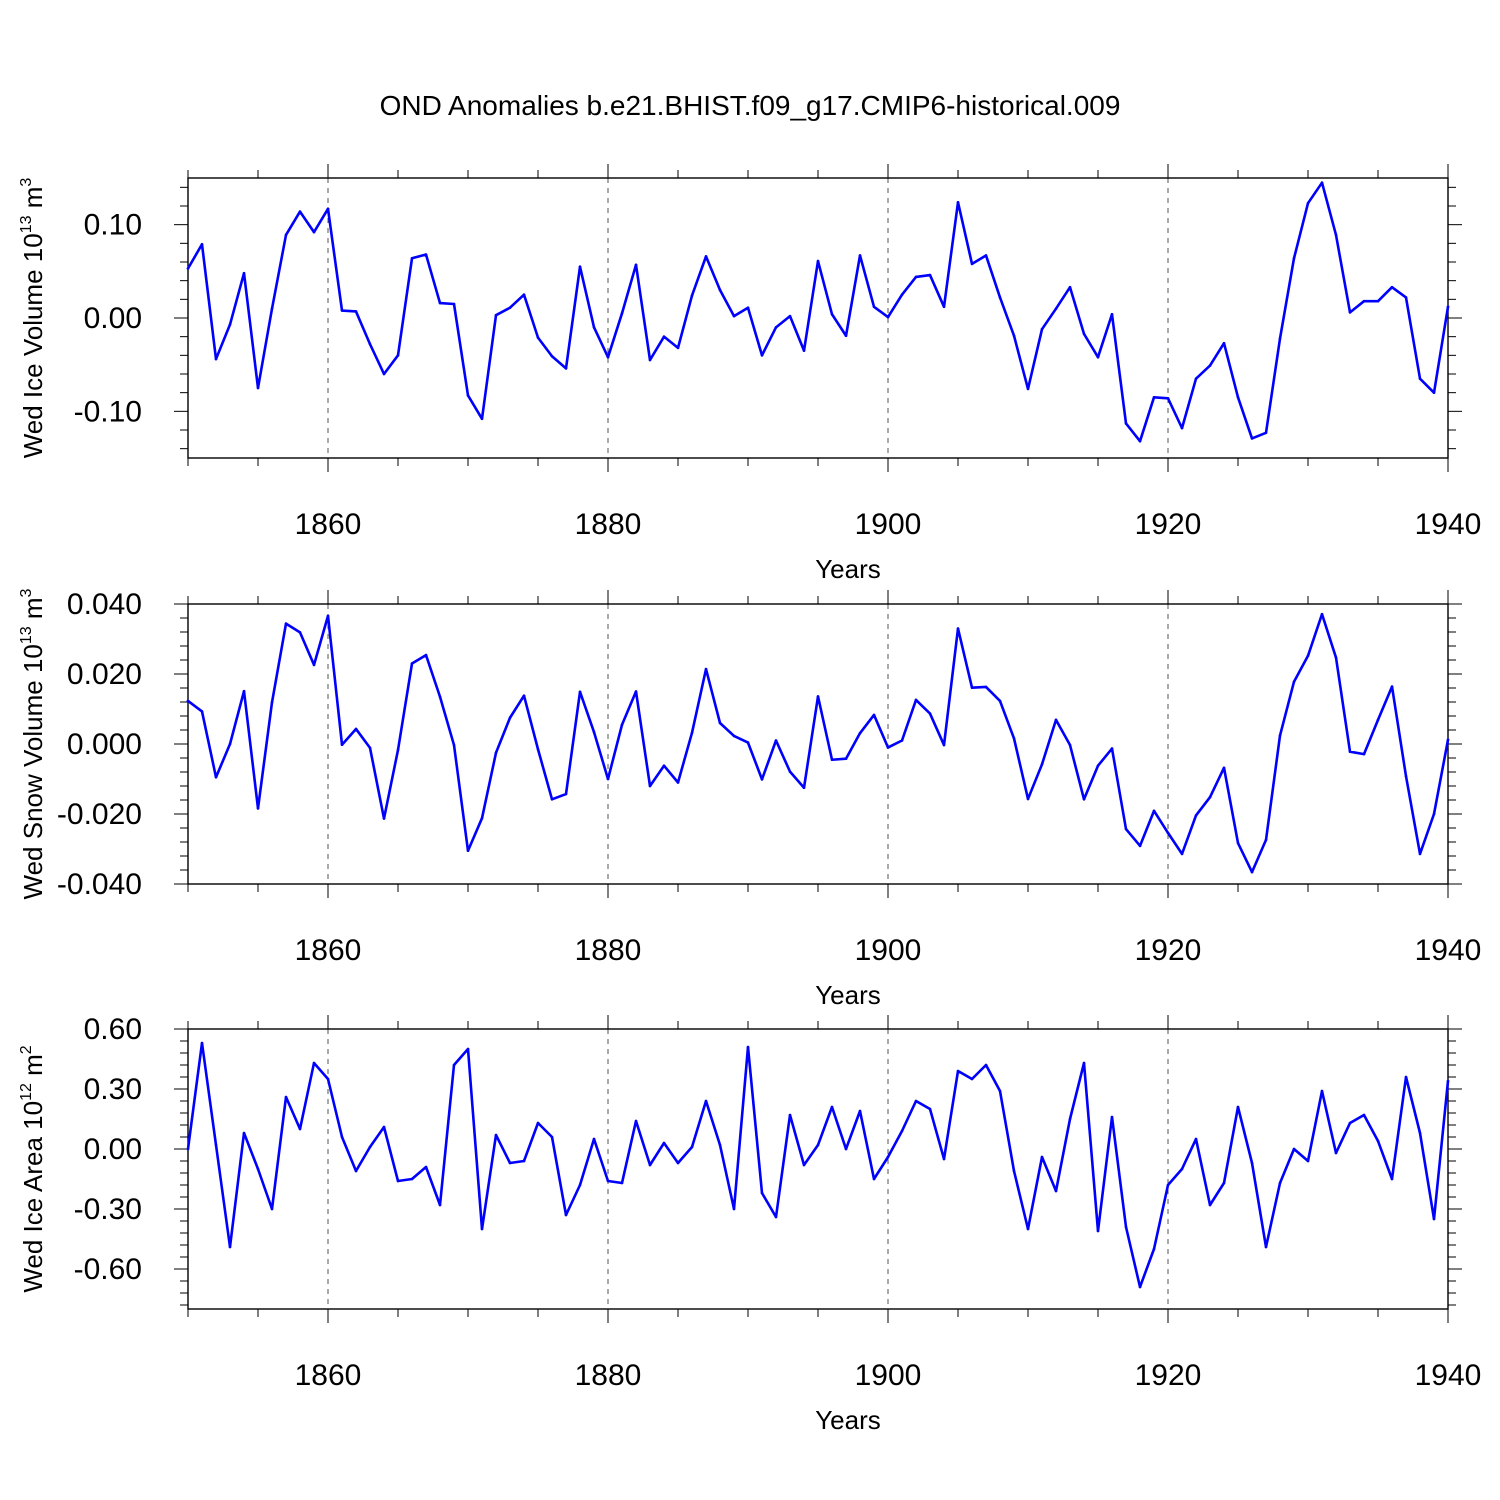  I want to click on y-tick-label: 0.60, so click(113, 1029).